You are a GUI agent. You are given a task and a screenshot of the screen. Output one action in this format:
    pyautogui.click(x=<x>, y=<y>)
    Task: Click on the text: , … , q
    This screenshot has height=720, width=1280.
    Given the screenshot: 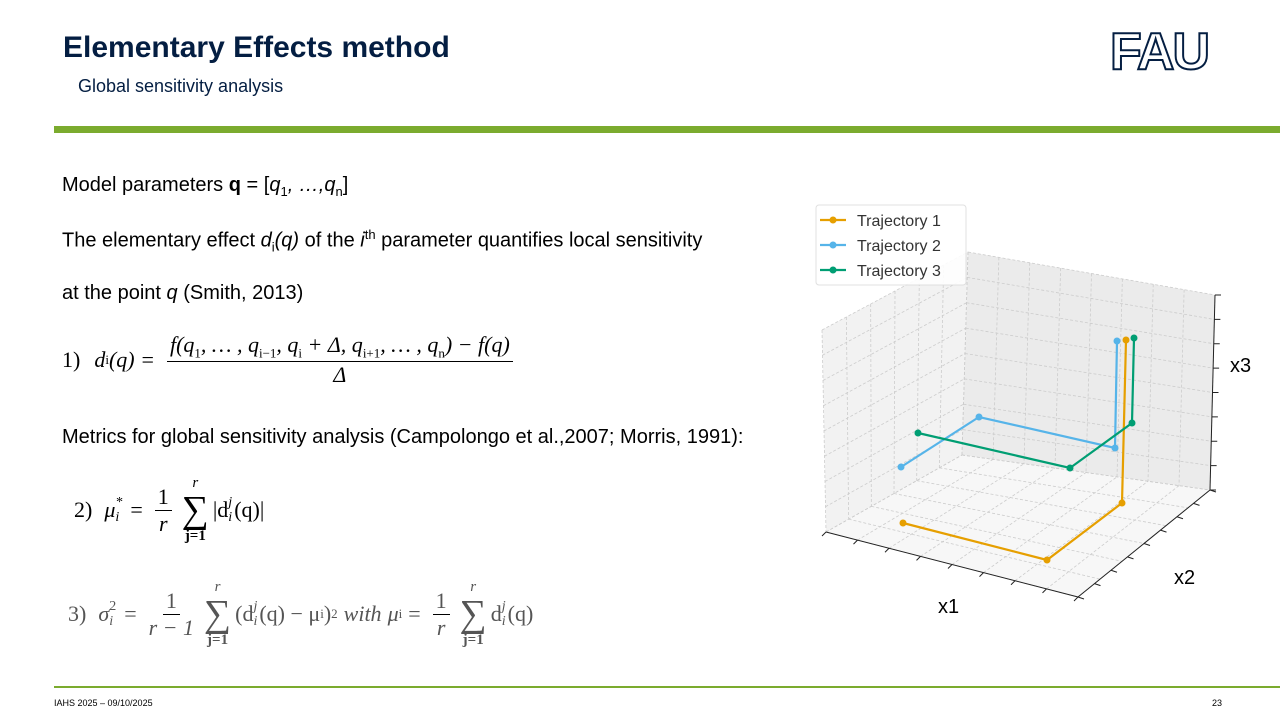 What is the action you would take?
    pyautogui.click(x=229, y=344)
    